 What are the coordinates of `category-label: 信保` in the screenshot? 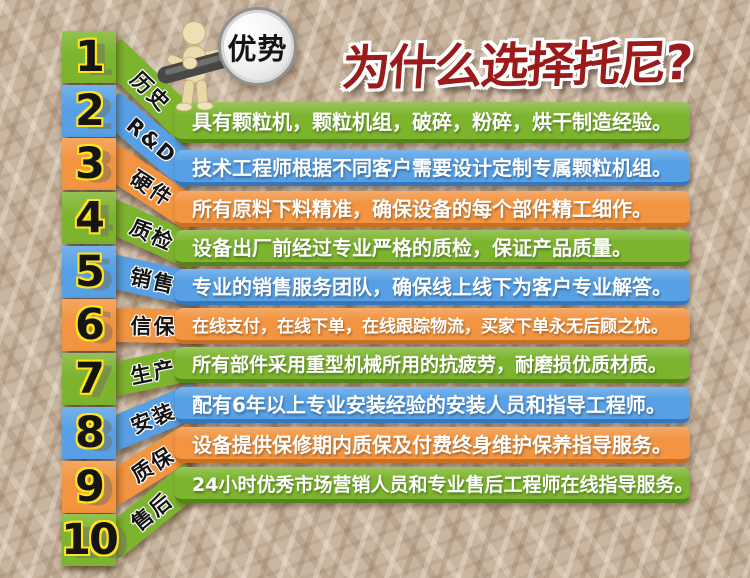 It's located at (153, 327).